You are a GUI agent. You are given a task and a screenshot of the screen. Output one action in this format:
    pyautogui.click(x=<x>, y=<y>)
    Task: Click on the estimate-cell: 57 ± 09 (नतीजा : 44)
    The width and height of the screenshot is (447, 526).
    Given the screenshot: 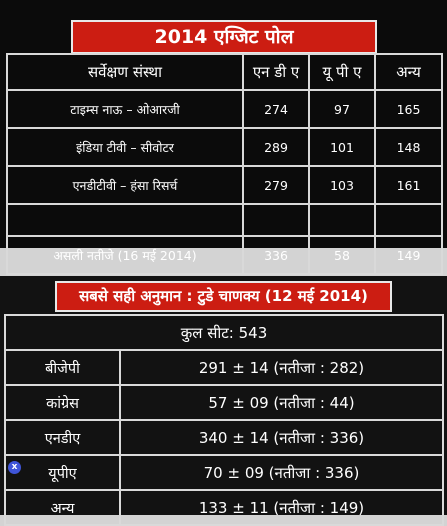 What is the action you would take?
    pyautogui.click(x=281, y=402)
    